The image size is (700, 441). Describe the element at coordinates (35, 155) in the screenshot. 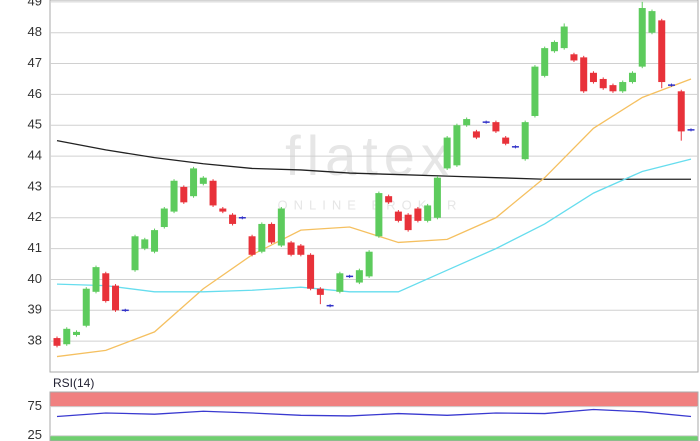

I see `y-tick-label: 44` at that location.